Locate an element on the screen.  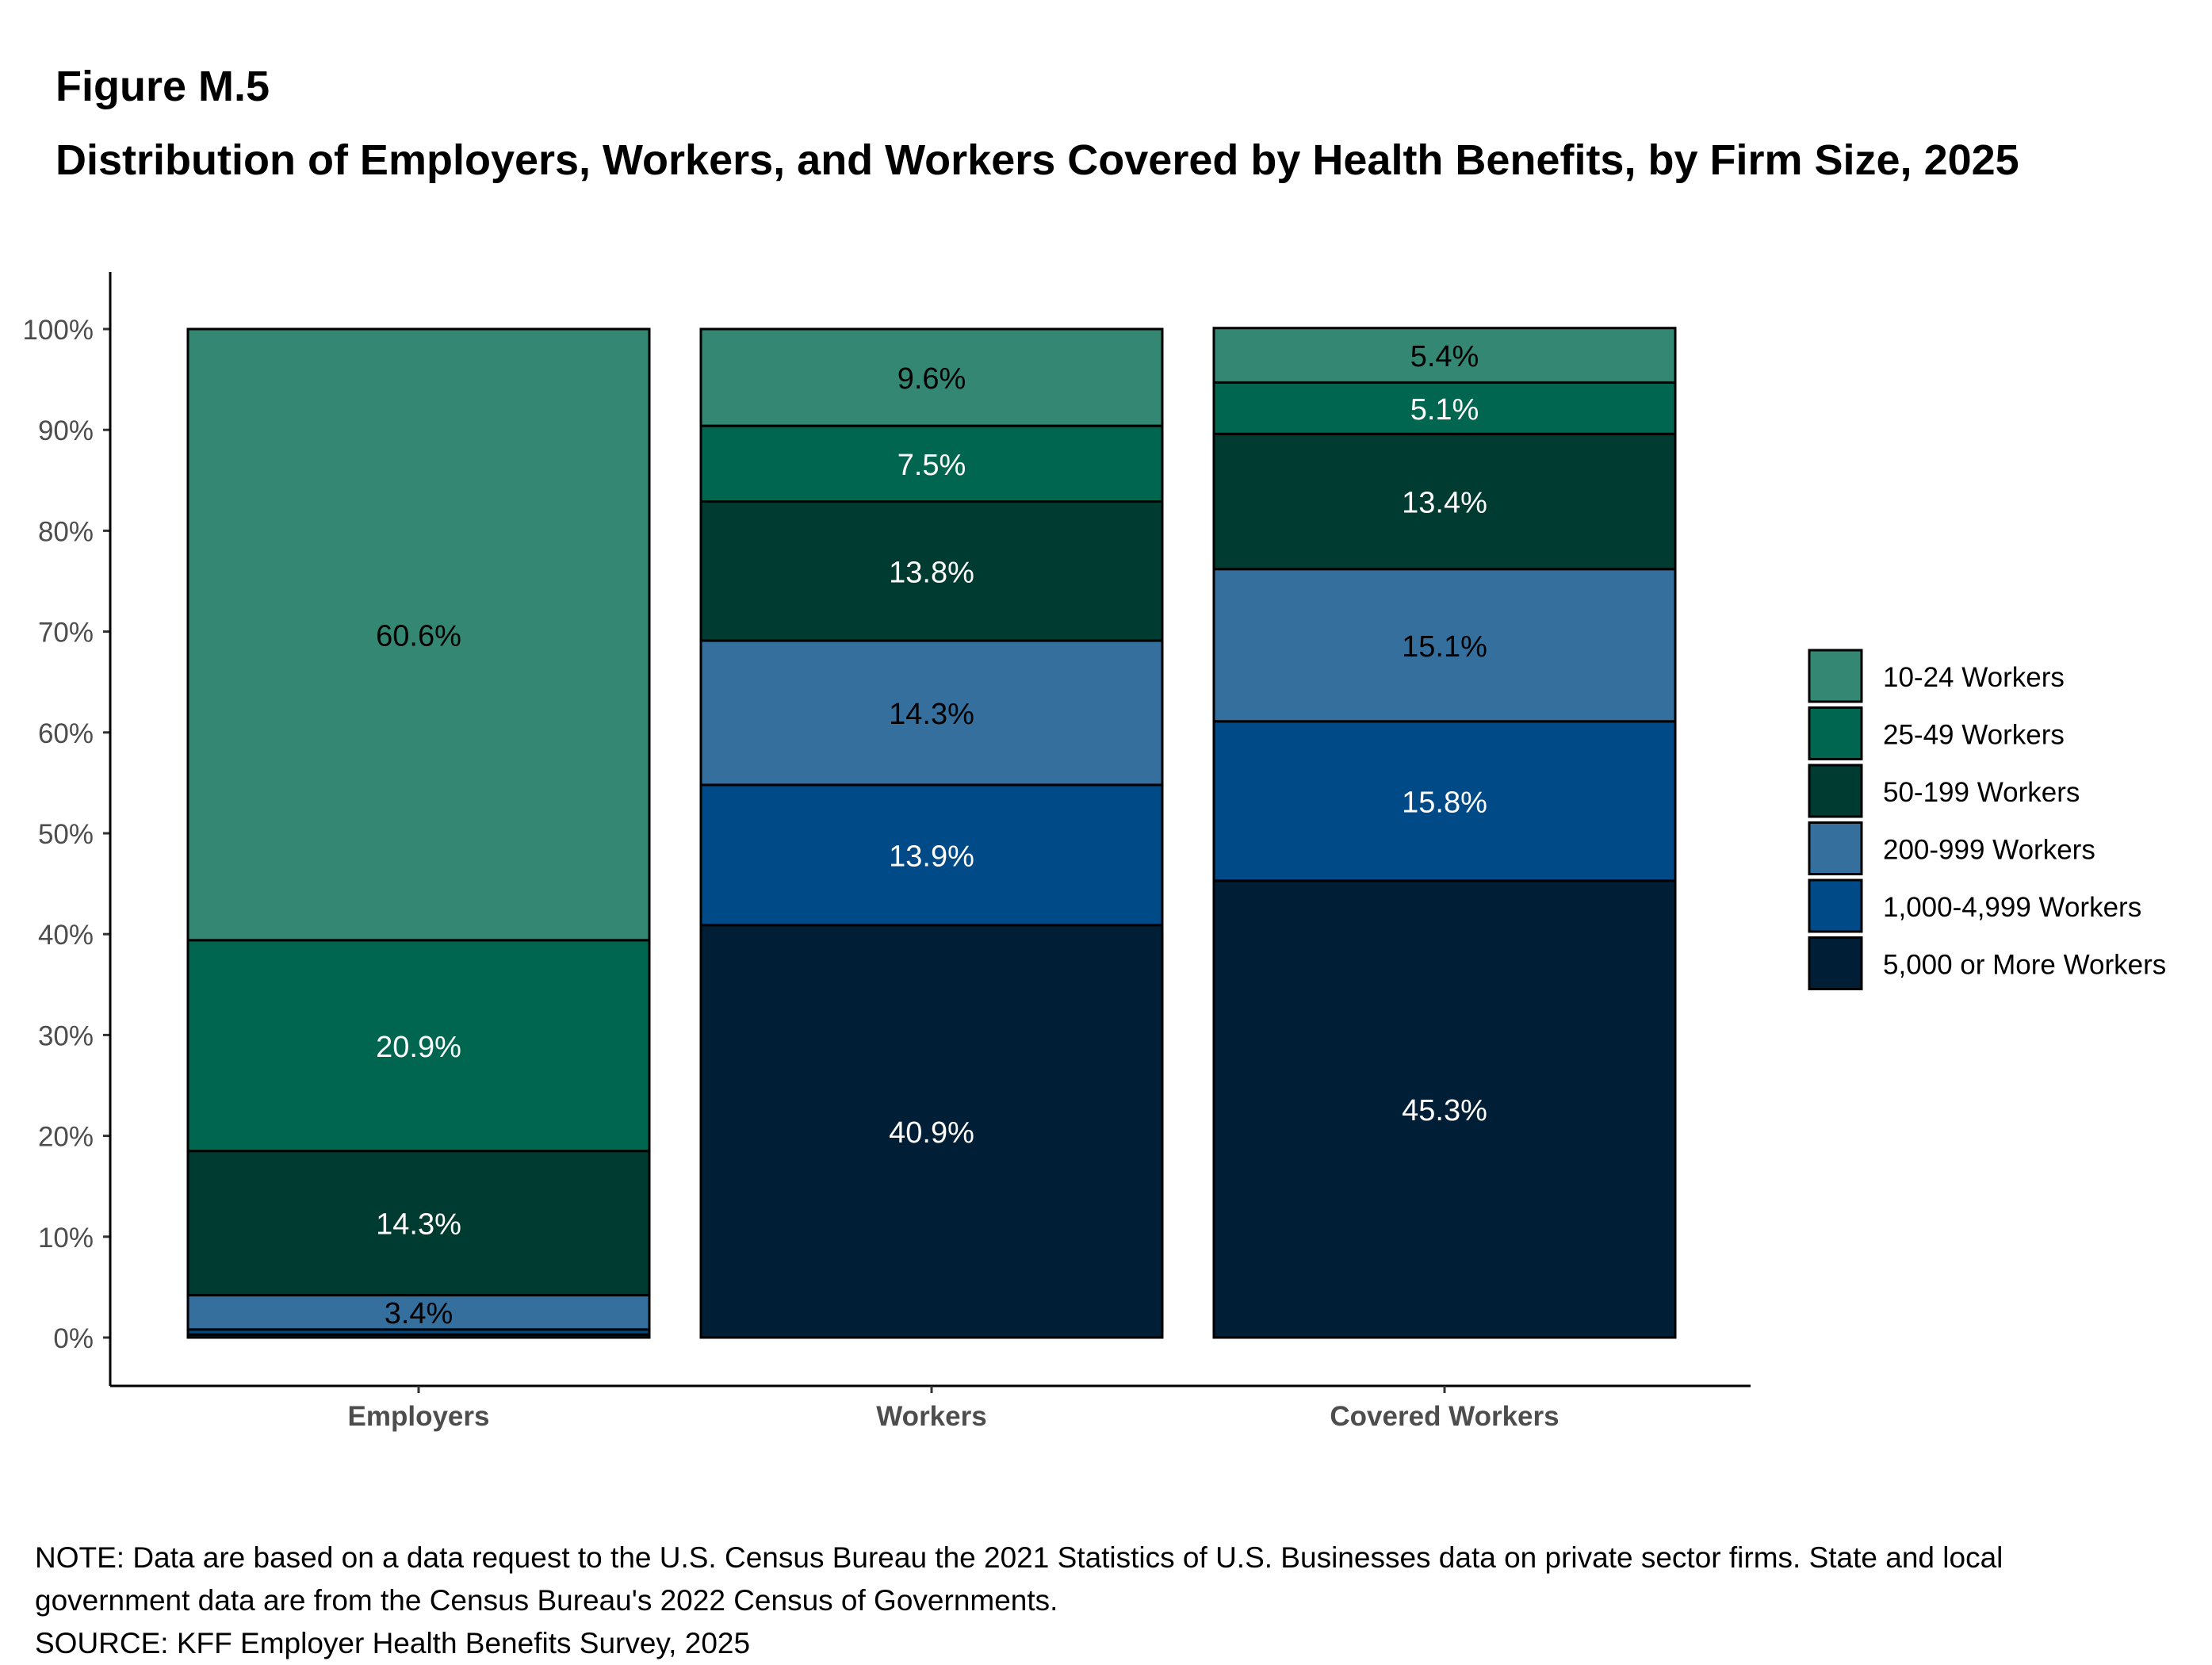
data-label: 45.3% is located at coordinates (1444, 1110).